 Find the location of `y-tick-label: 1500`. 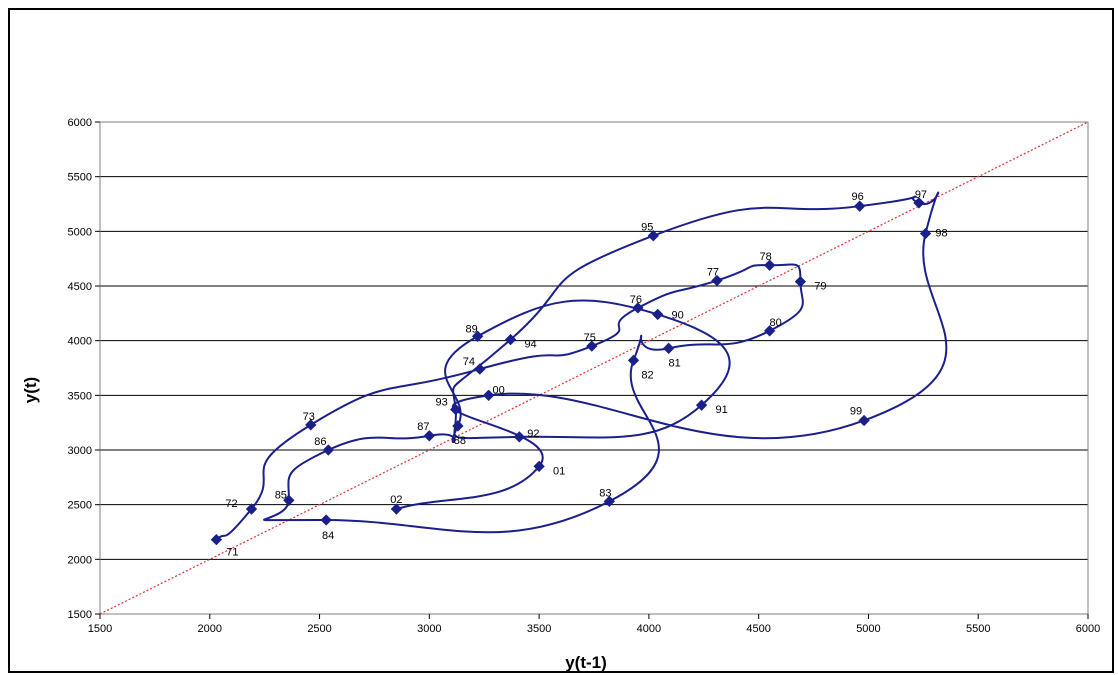

y-tick-label: 1500 is located at coordinates (80, 615).